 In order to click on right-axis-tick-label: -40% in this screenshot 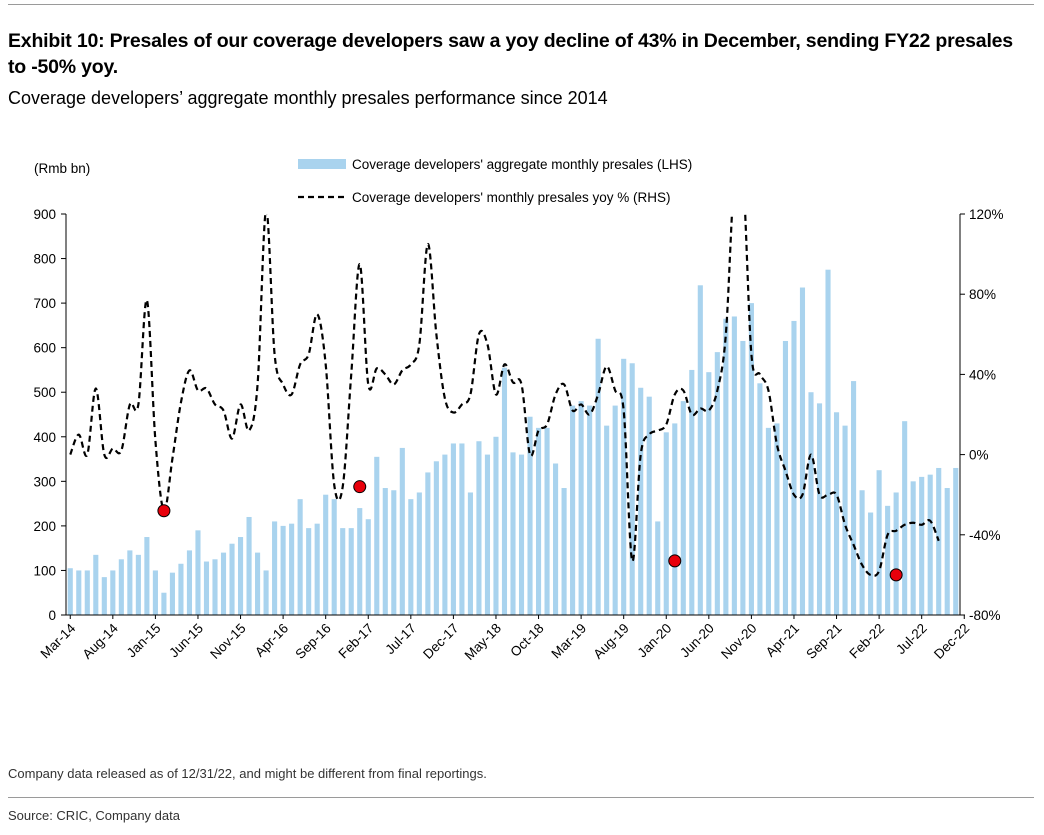, I will do `click(985, 535)`.